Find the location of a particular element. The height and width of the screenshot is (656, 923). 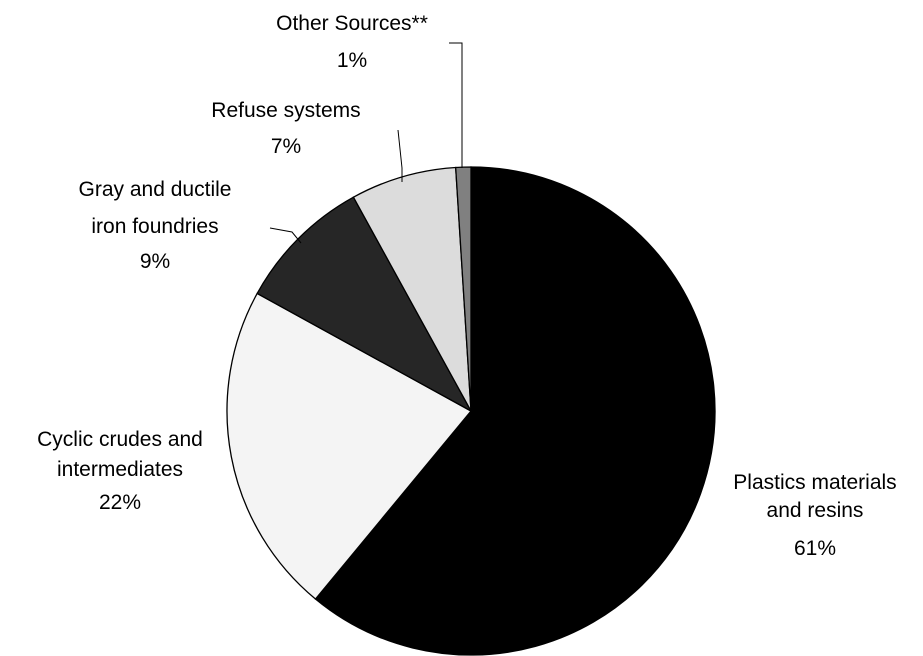

leader-lines is located at coordinates (366, 143).